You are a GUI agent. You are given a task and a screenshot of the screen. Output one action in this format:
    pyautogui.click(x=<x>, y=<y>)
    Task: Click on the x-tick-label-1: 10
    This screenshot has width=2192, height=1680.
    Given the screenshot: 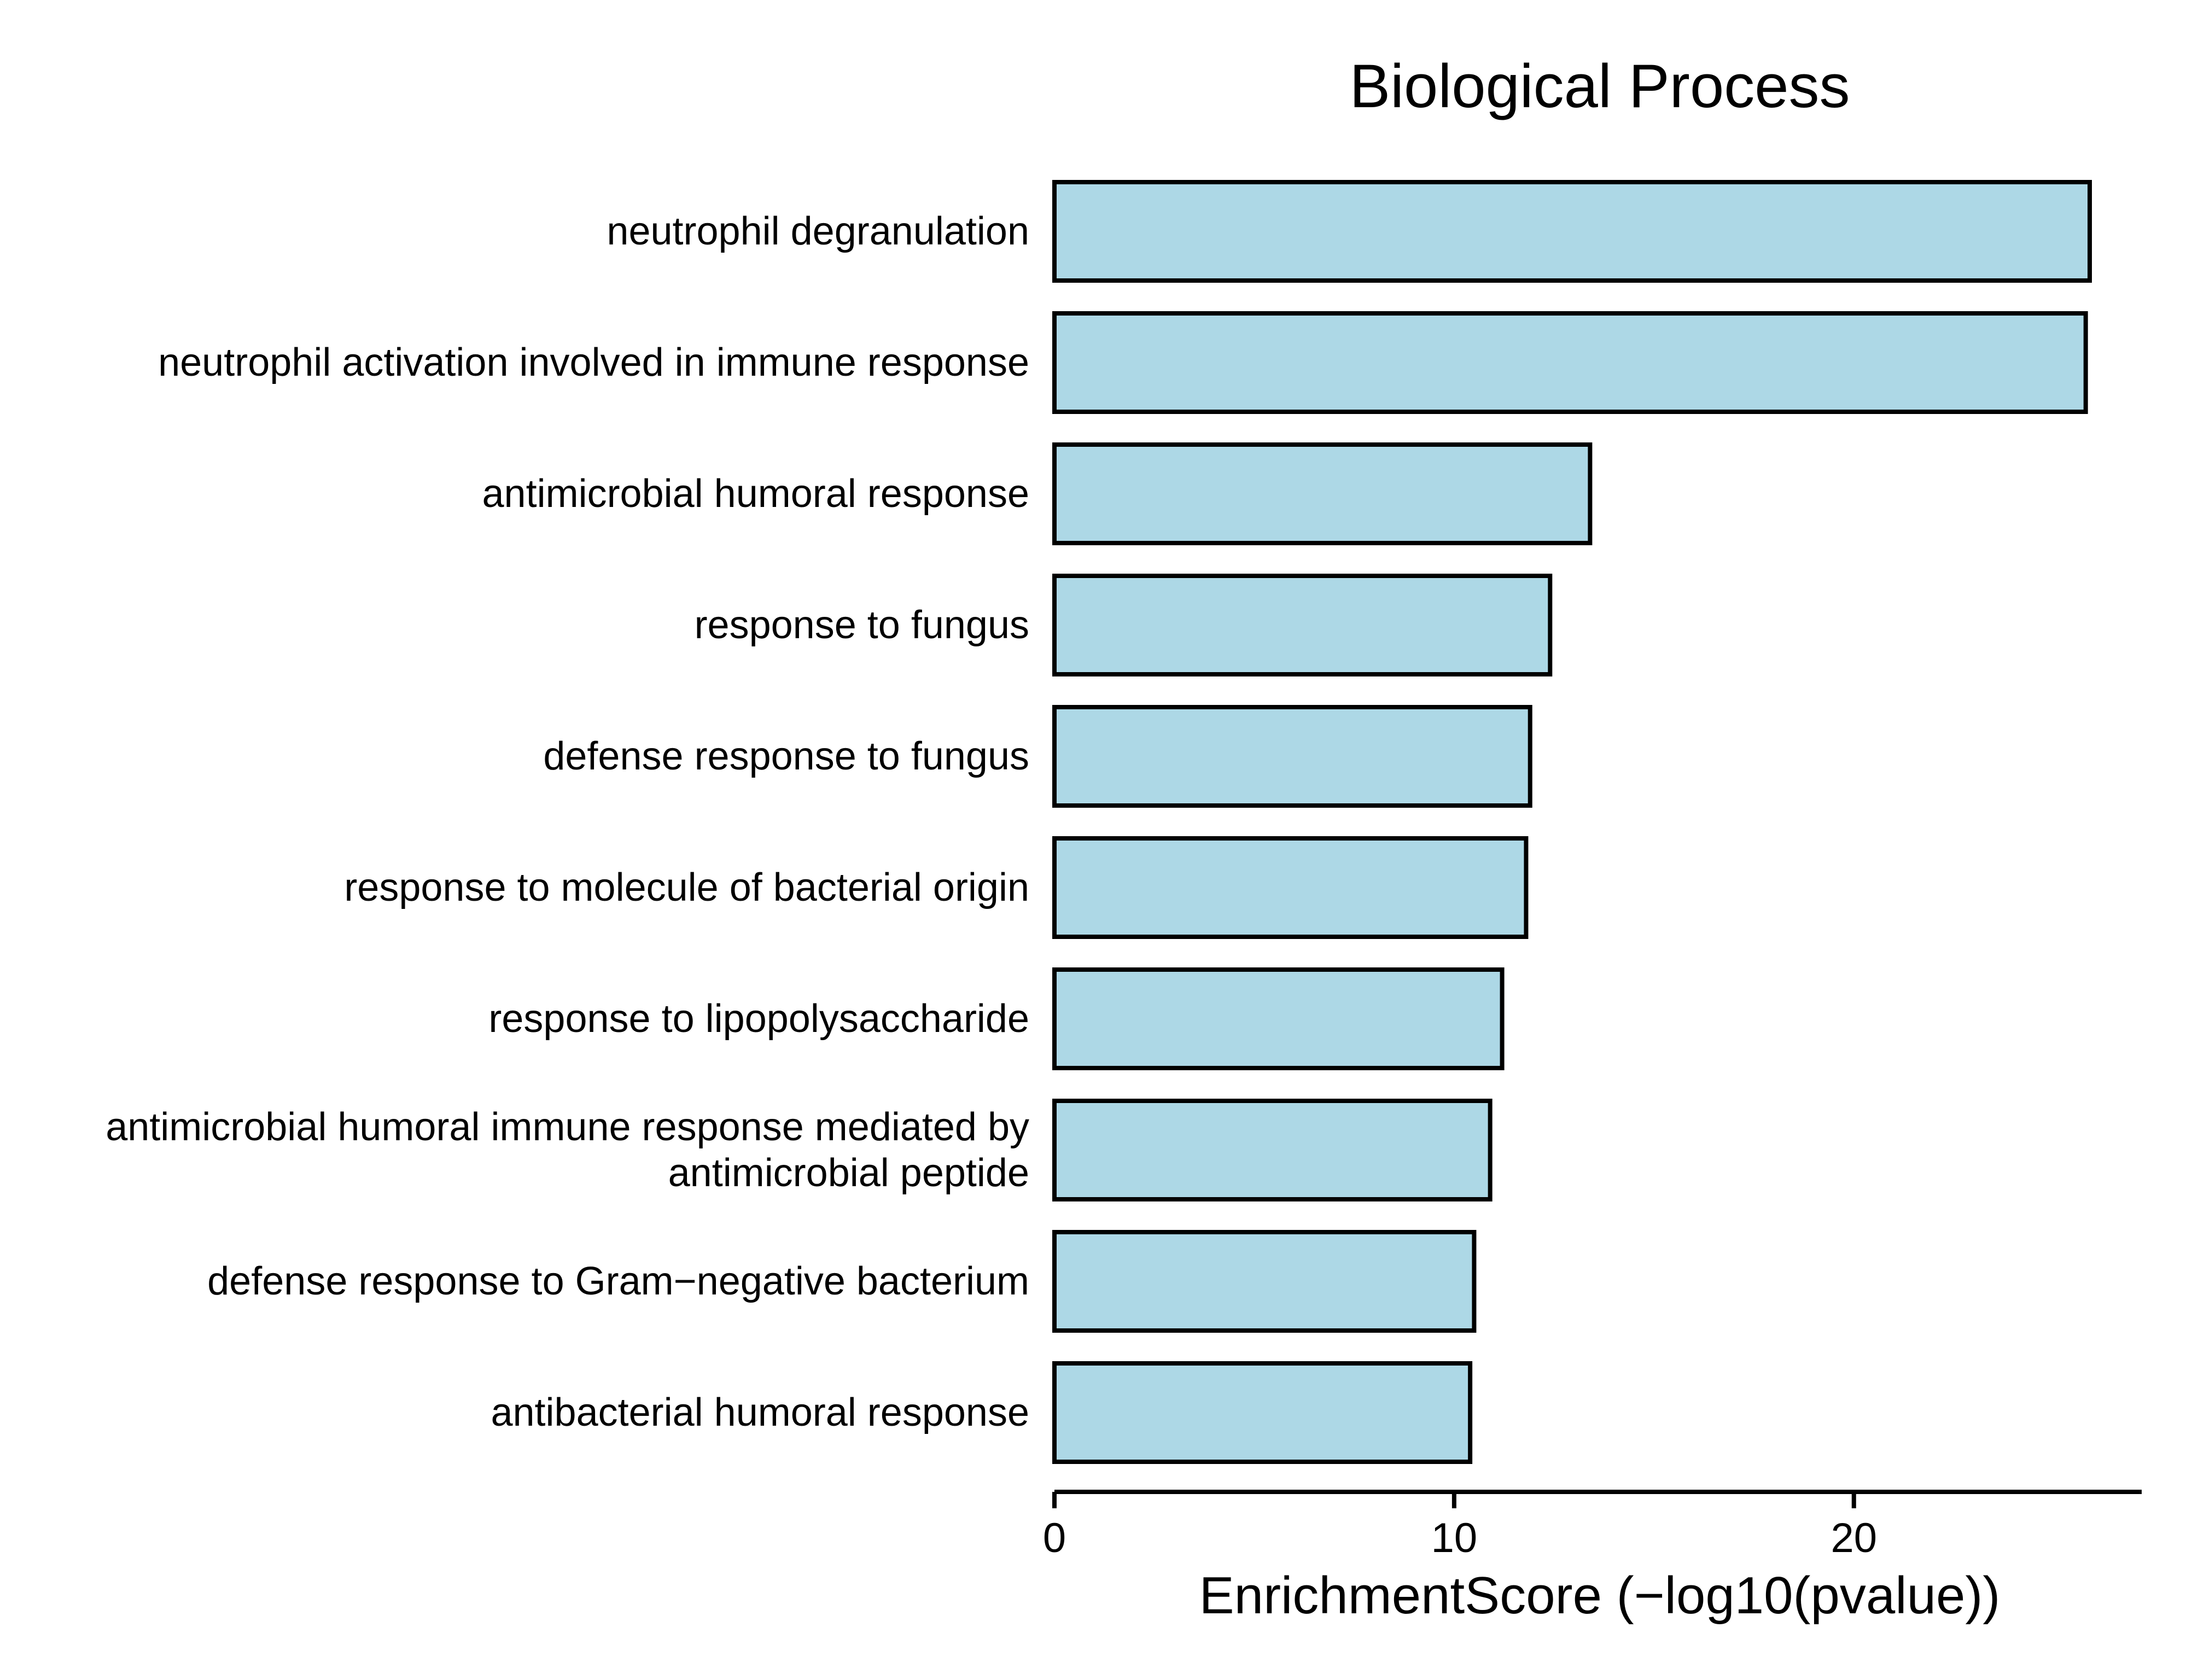 What is the action you would take?
    pyautogui.click(x=1454, y=1538)
    